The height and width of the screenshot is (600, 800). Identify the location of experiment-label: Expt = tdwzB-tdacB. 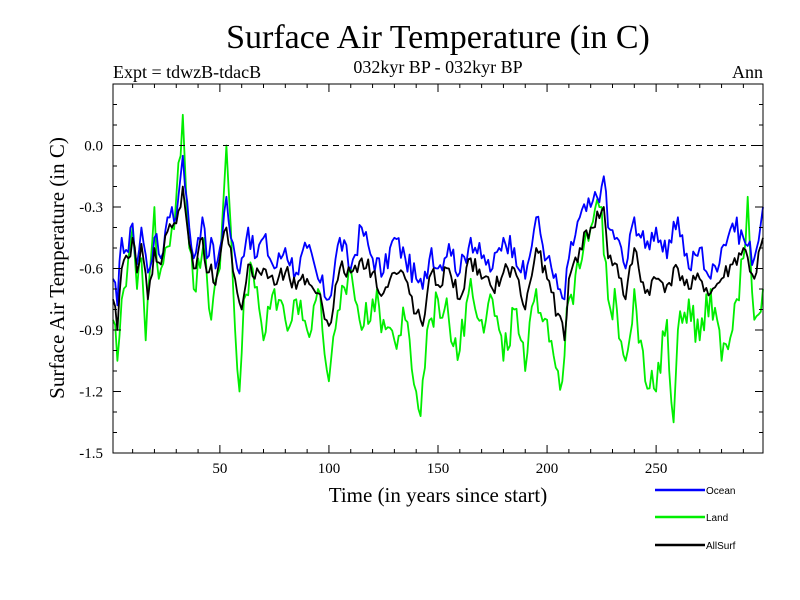
(187, 72).